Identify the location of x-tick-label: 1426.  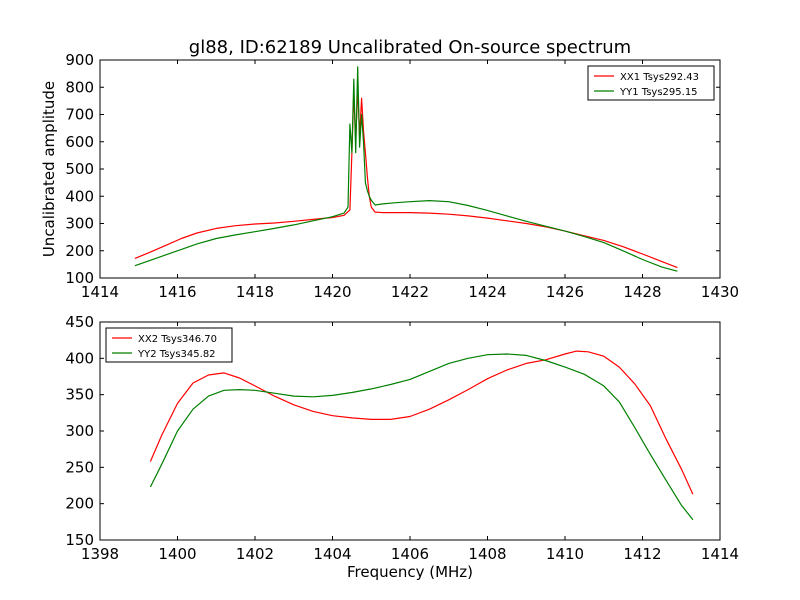
(565, 292).